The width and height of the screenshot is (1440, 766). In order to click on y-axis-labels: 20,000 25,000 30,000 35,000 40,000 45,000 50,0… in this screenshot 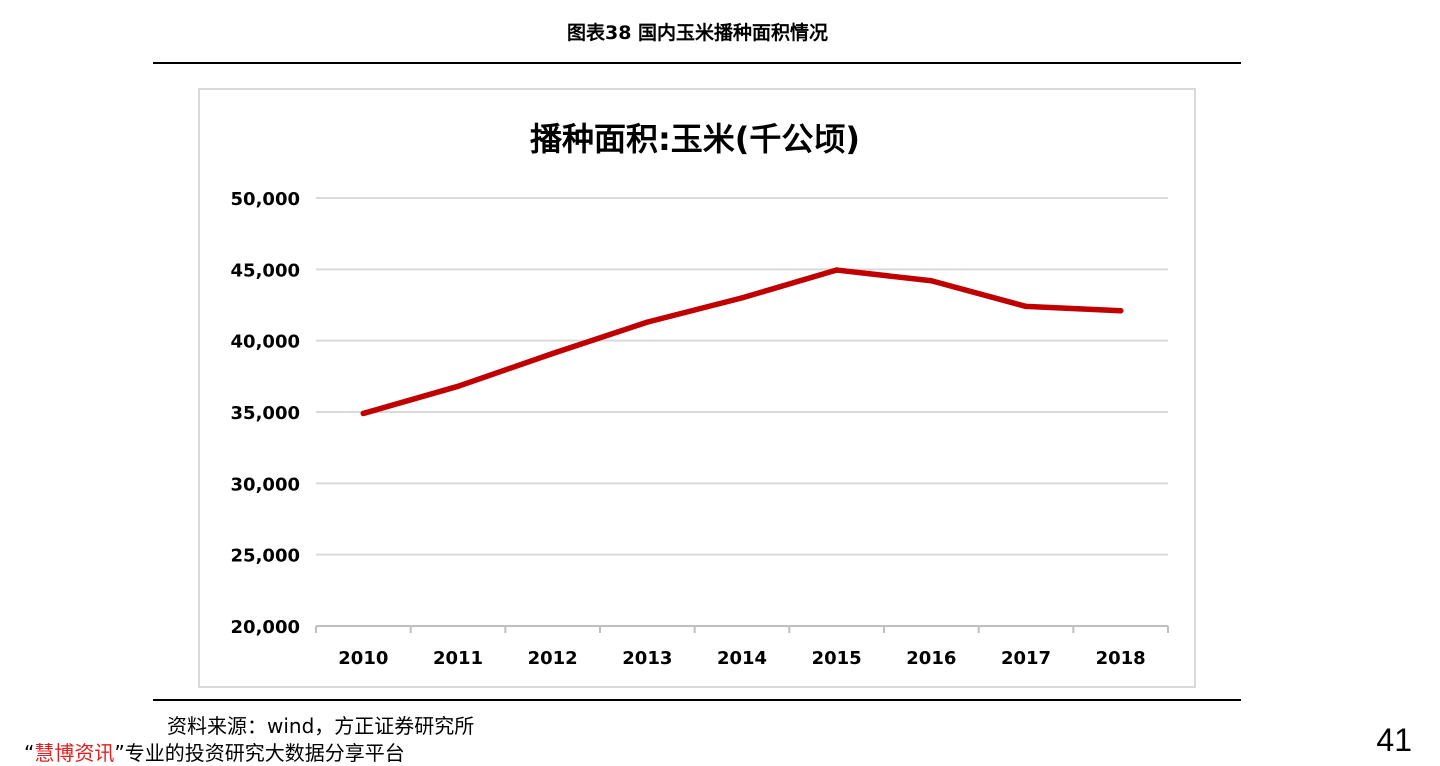, I will do `click(265, 413)`.